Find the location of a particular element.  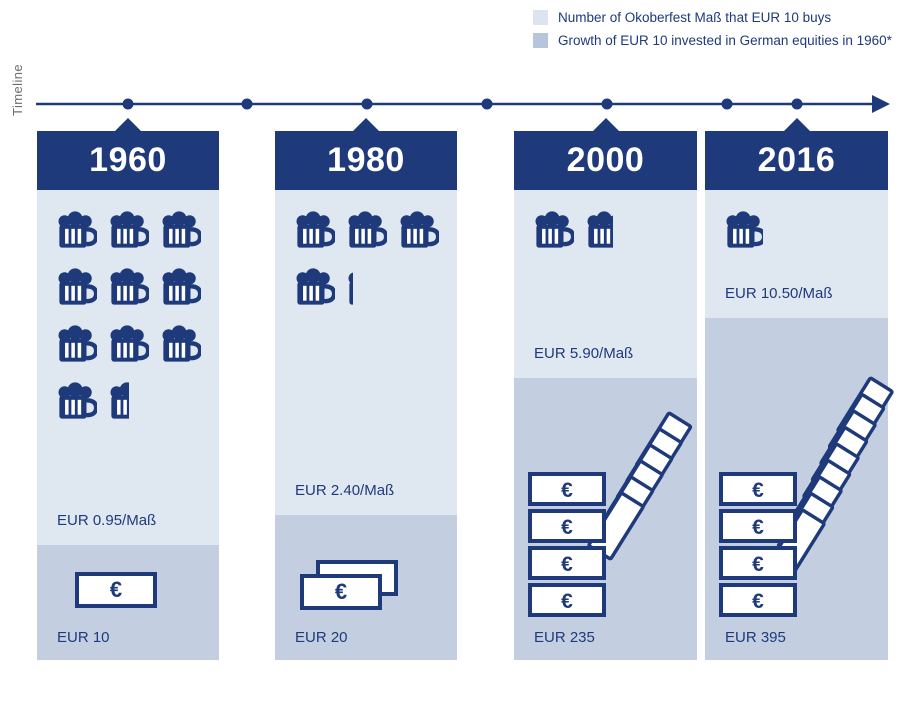

year-header: 2000 is located at coordinates (605, 160).